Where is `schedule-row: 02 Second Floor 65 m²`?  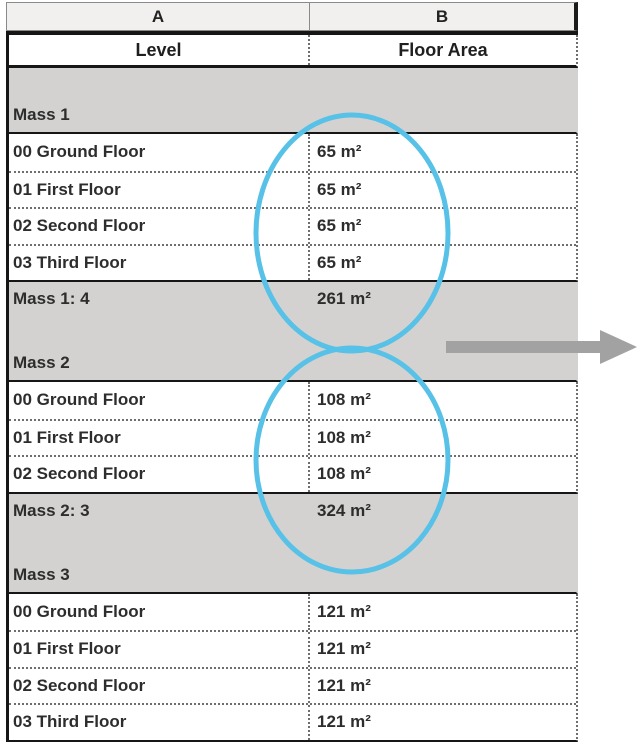
schedule-row: 02 Second Floor 65 m² is located at coordinates (292, 225).